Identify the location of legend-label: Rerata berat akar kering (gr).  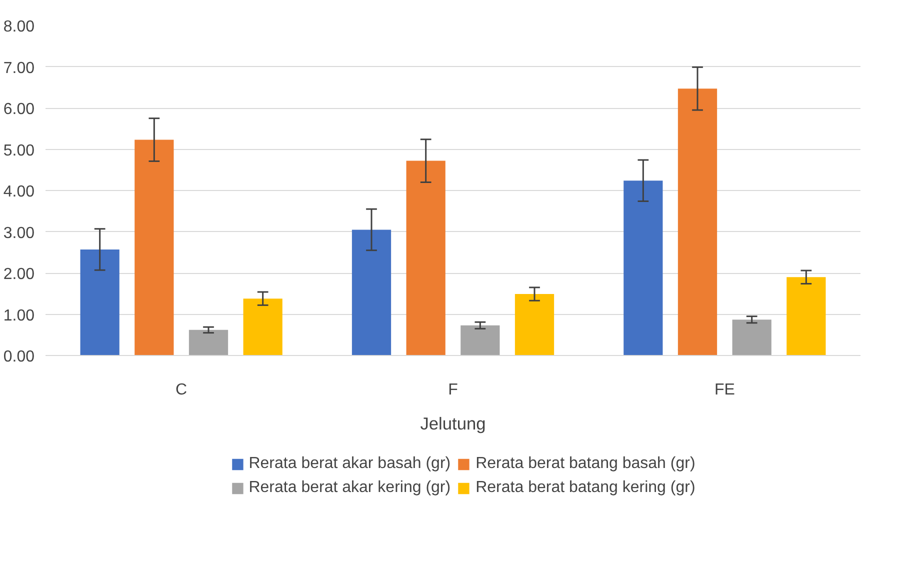
(349, 488).